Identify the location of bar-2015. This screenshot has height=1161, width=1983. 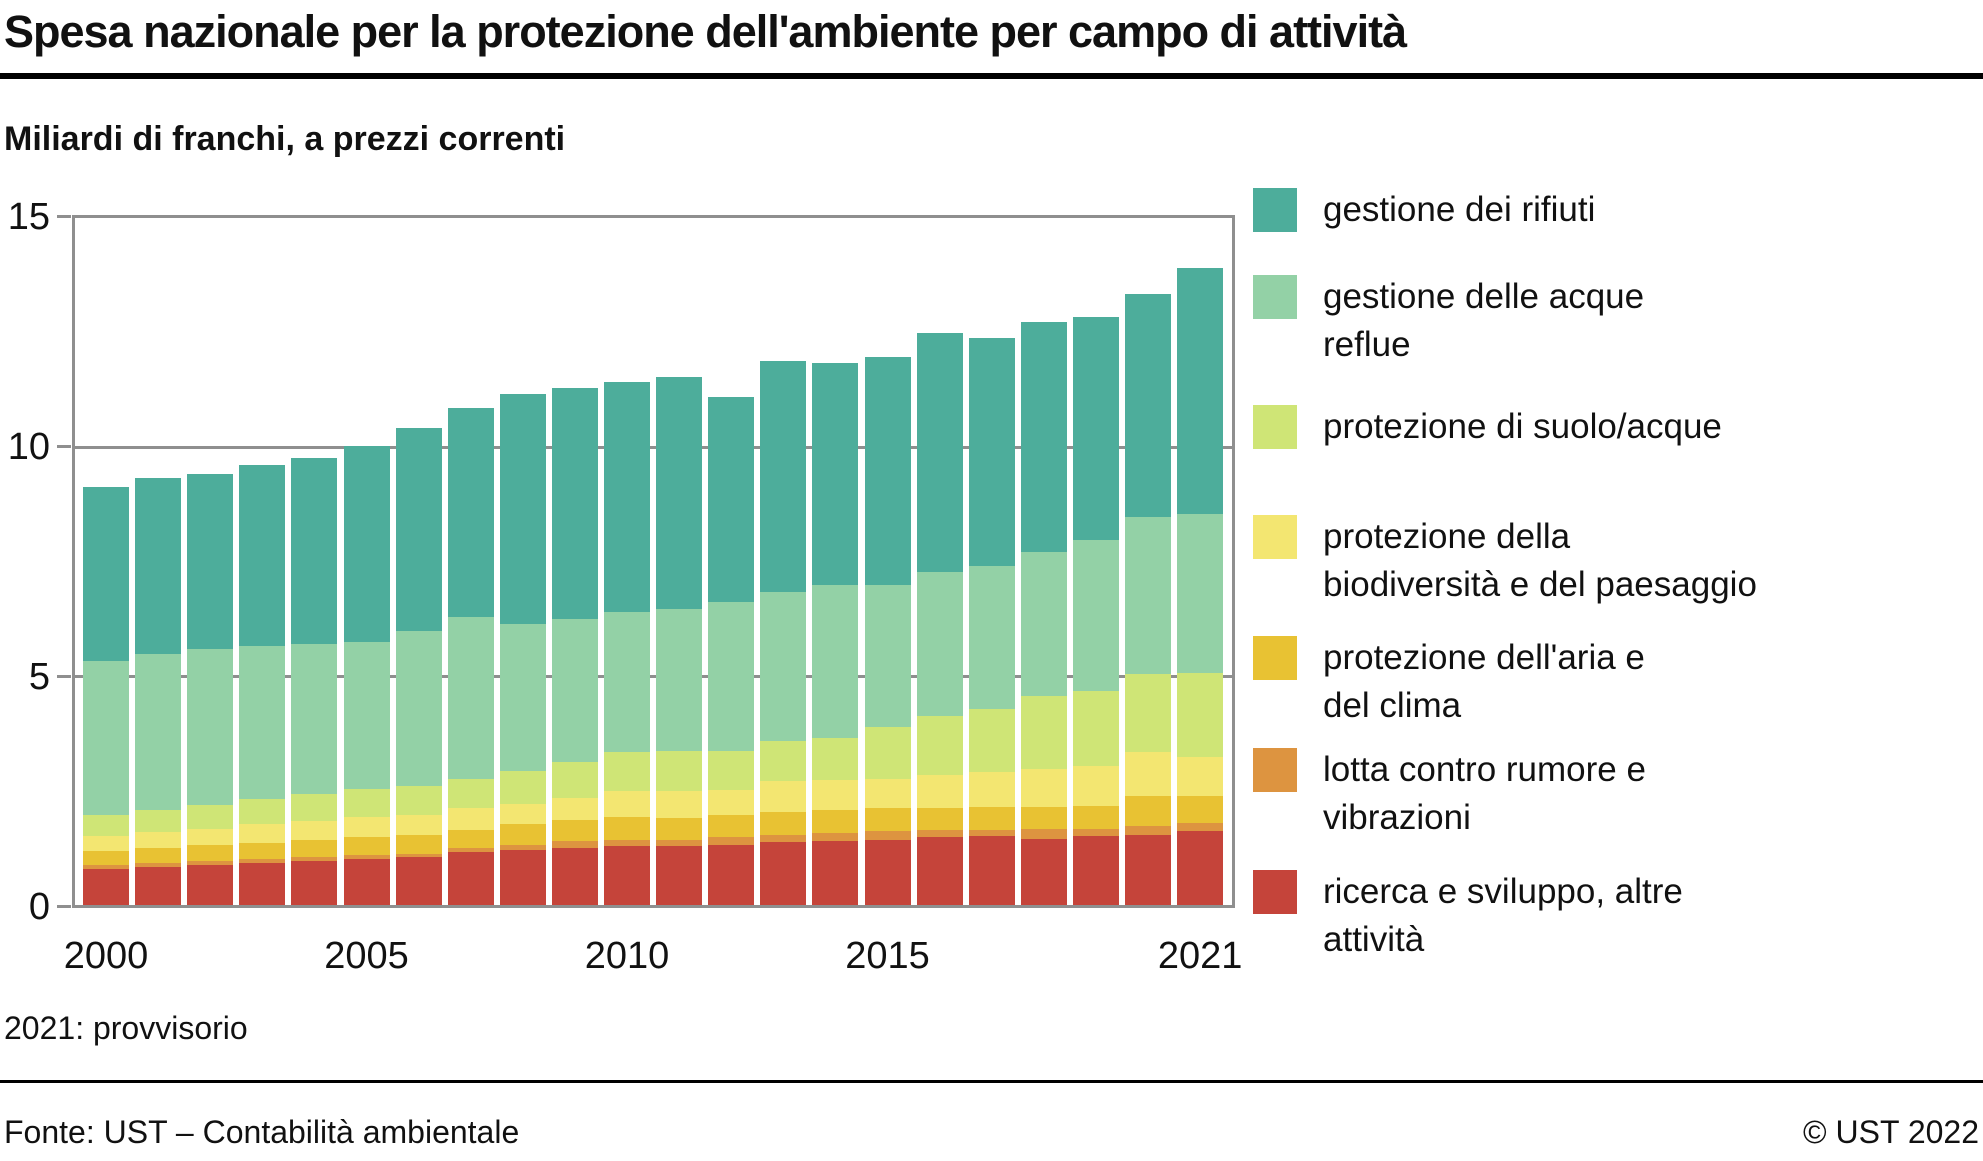
(887, 631).